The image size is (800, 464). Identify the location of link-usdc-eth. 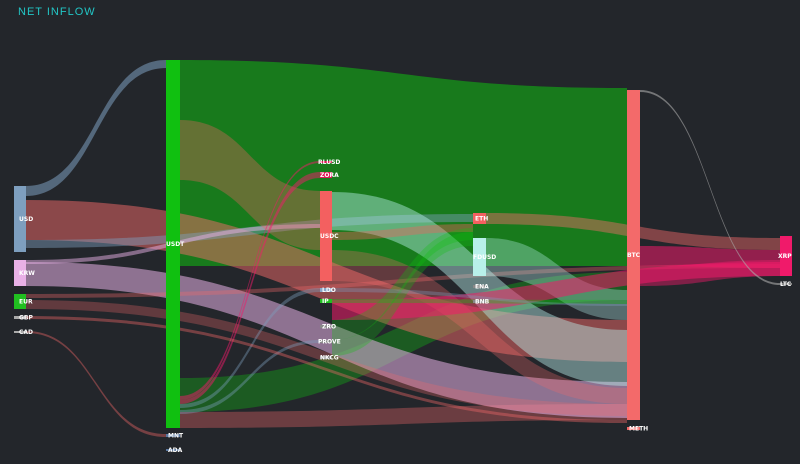
(402, 232).